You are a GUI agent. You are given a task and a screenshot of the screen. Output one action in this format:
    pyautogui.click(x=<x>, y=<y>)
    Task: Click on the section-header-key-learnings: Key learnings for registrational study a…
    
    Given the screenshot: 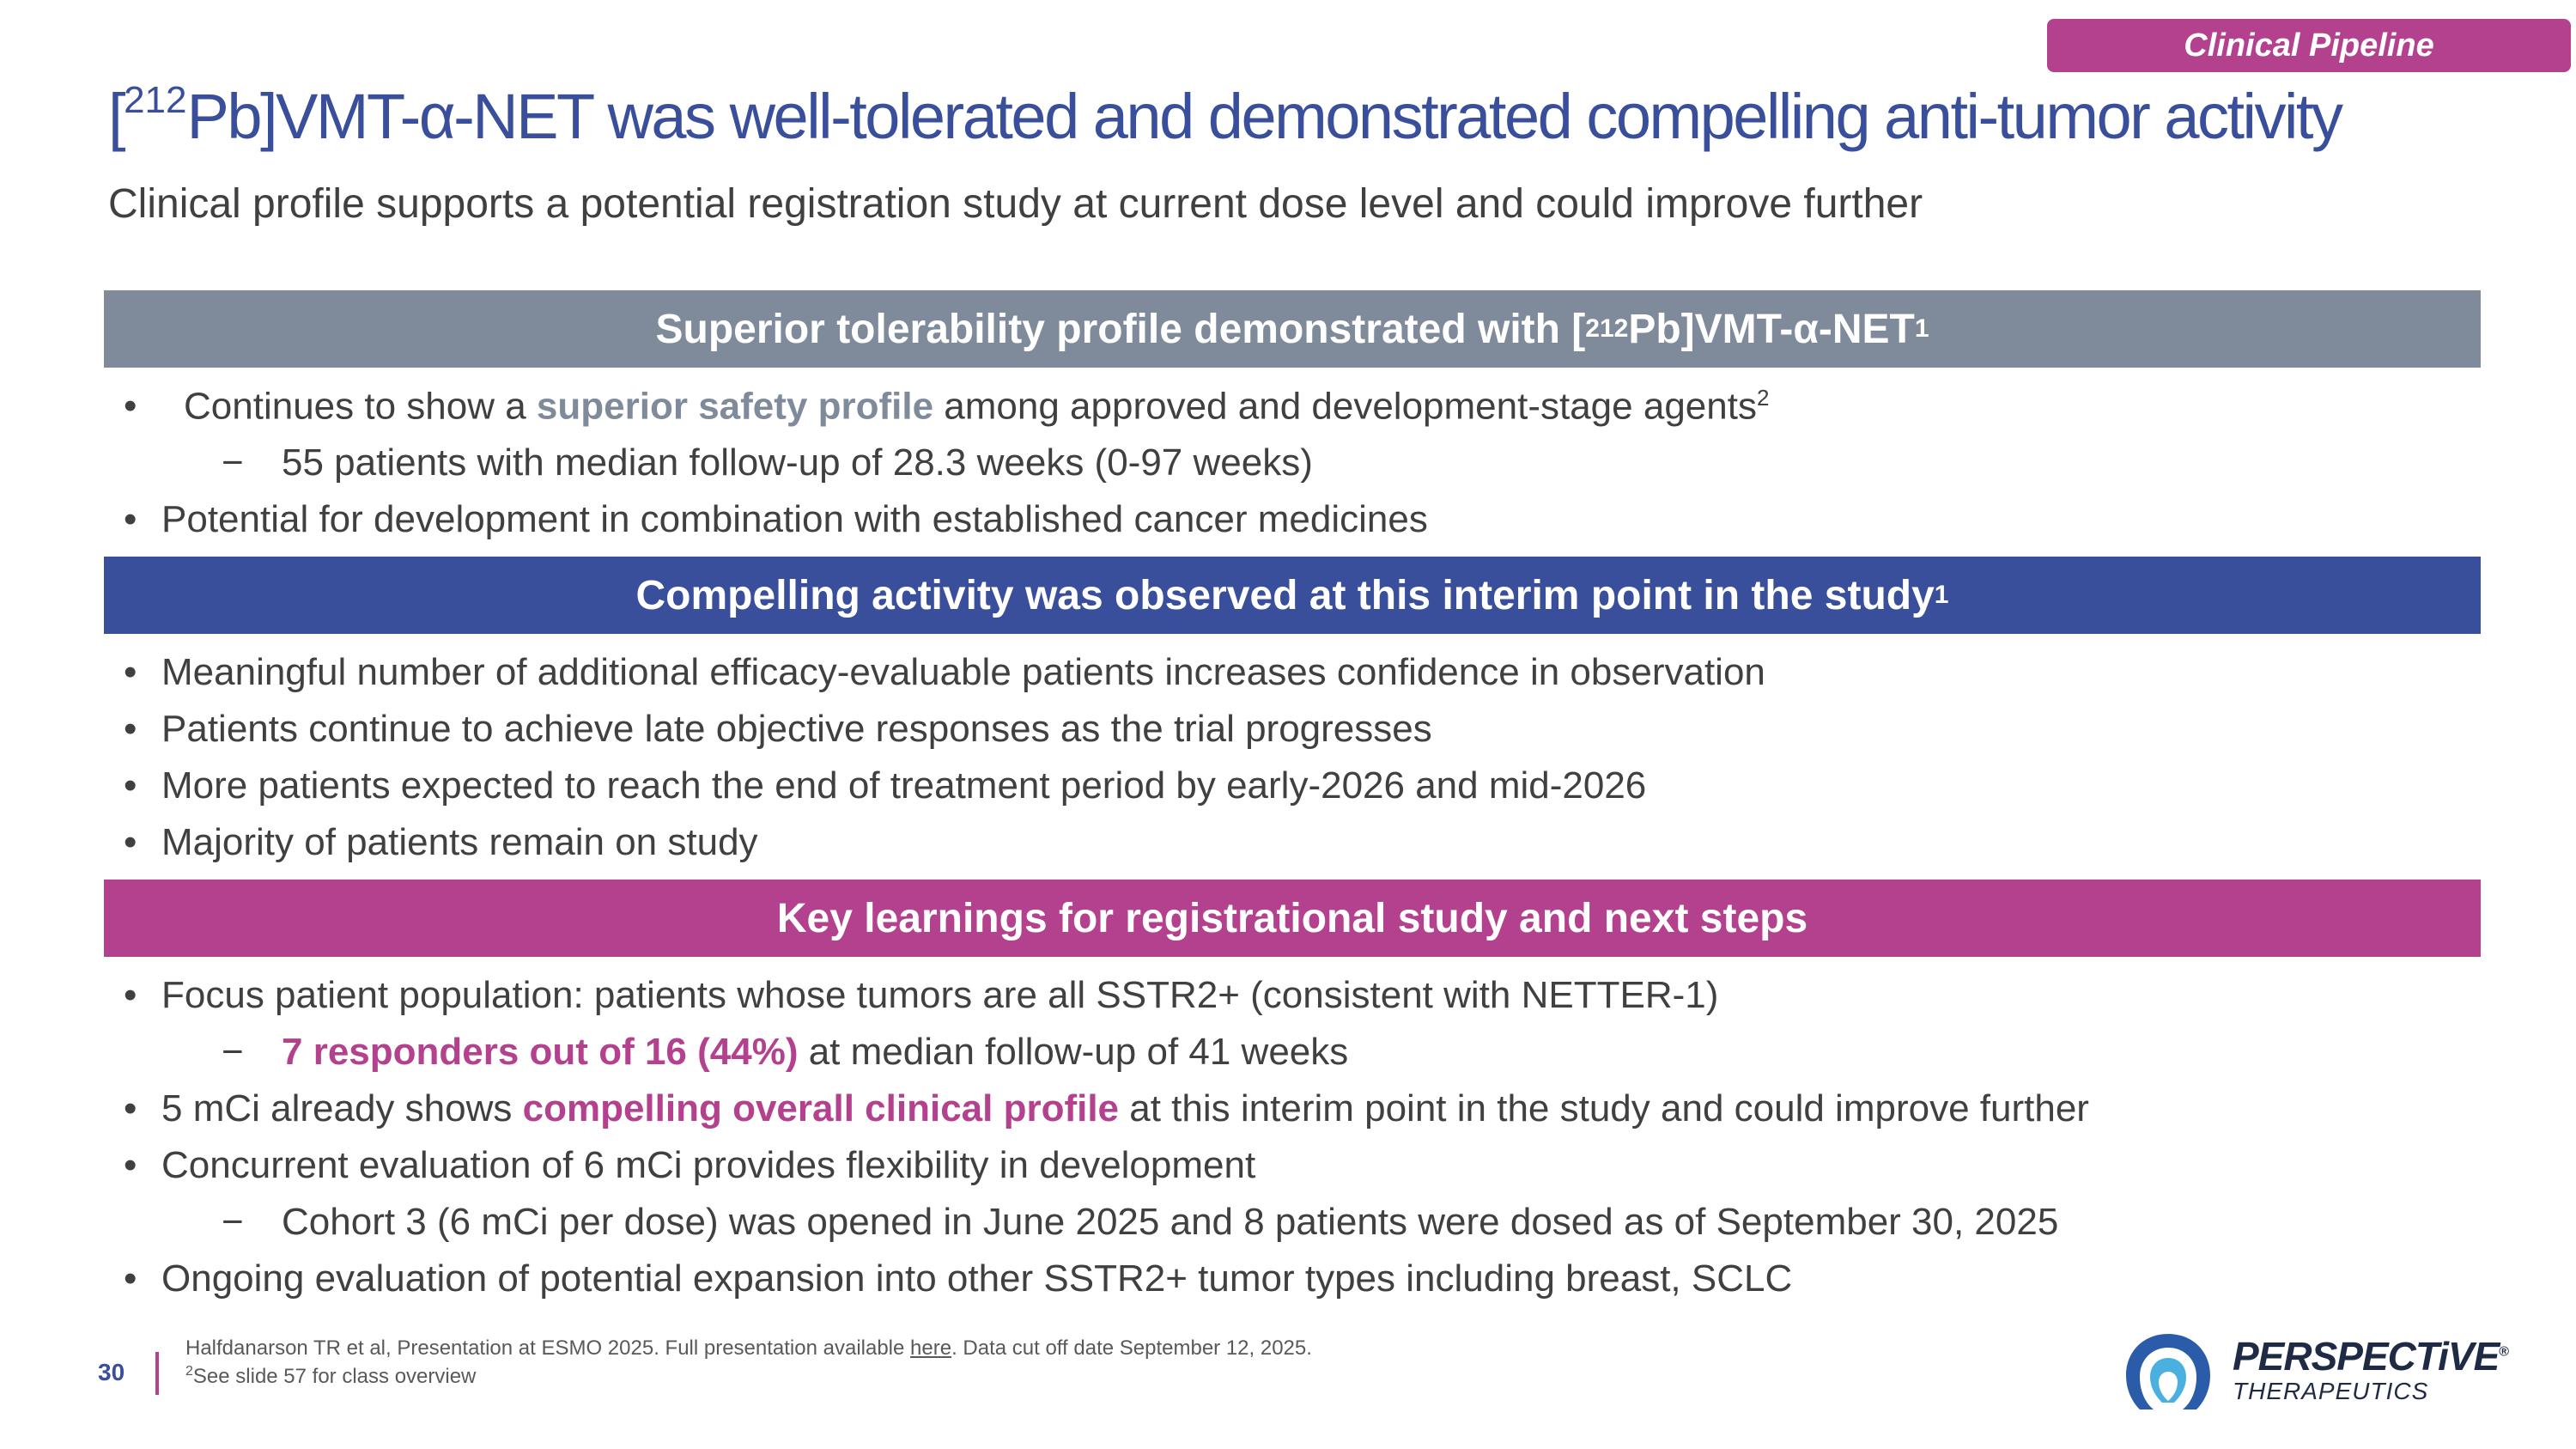 What is the action you would take?
    pyautogui.click(x=1292, y=919)
    